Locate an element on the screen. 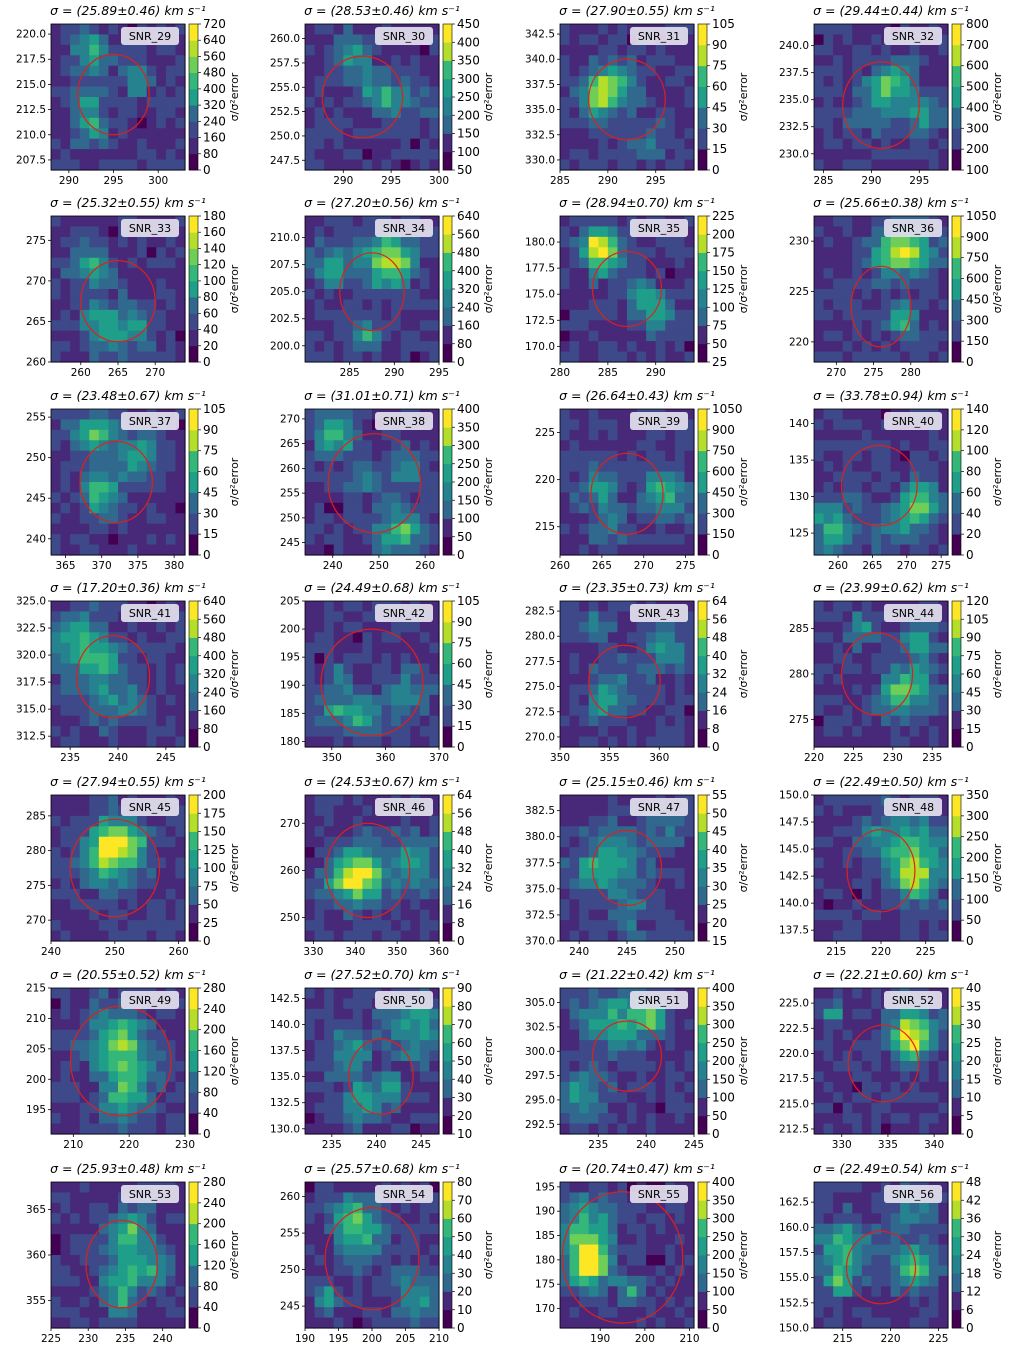  colorbar-tick-label: 640 is located at coordinates (214, 601).